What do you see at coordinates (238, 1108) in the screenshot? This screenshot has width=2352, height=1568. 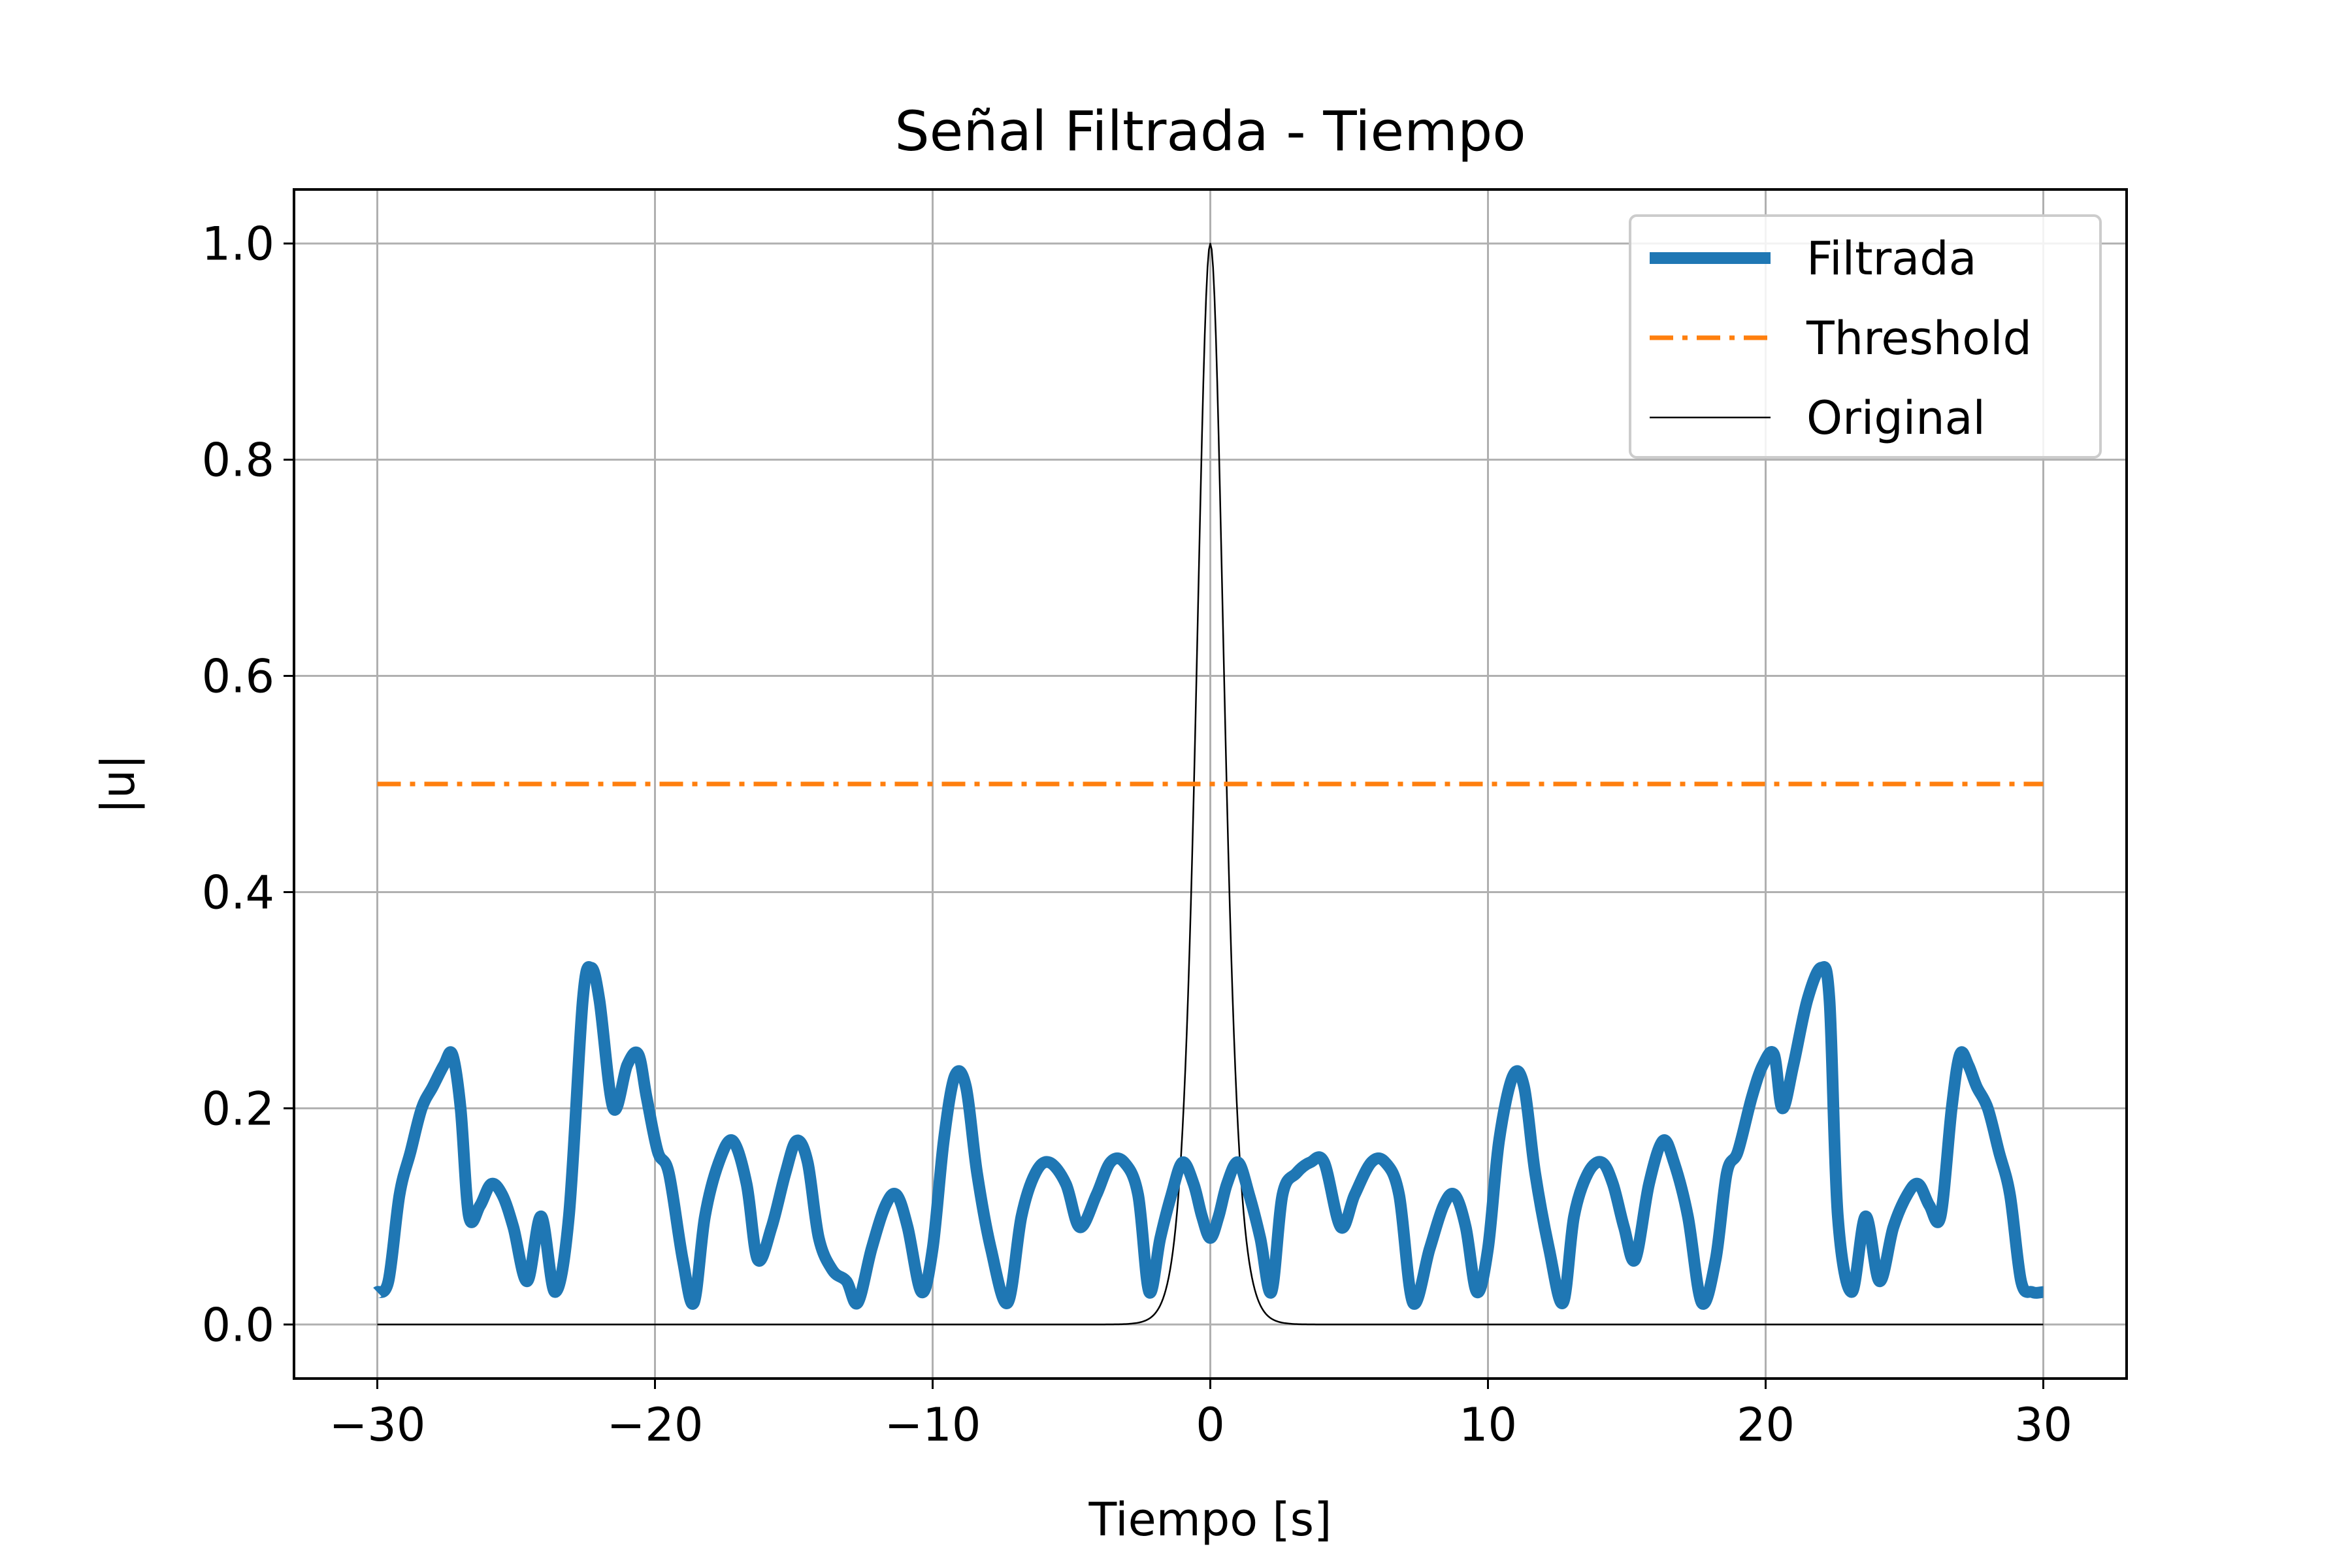 I see `y-tick-label: 0.2` at bounding box center [238, 1108].